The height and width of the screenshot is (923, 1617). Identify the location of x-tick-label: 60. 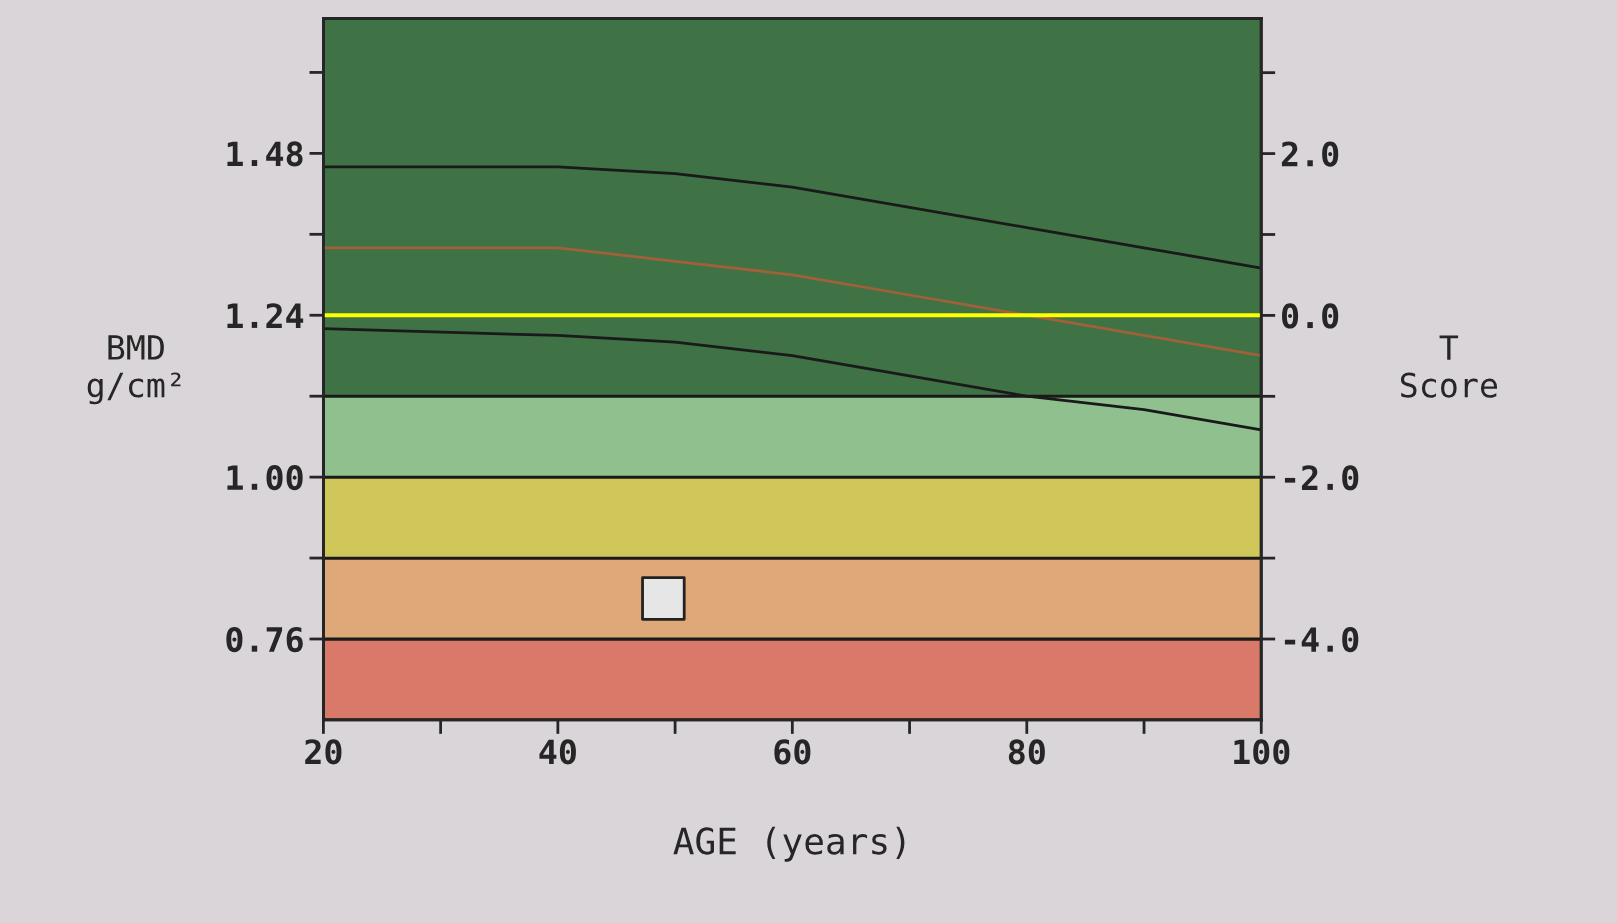
(792, 752).